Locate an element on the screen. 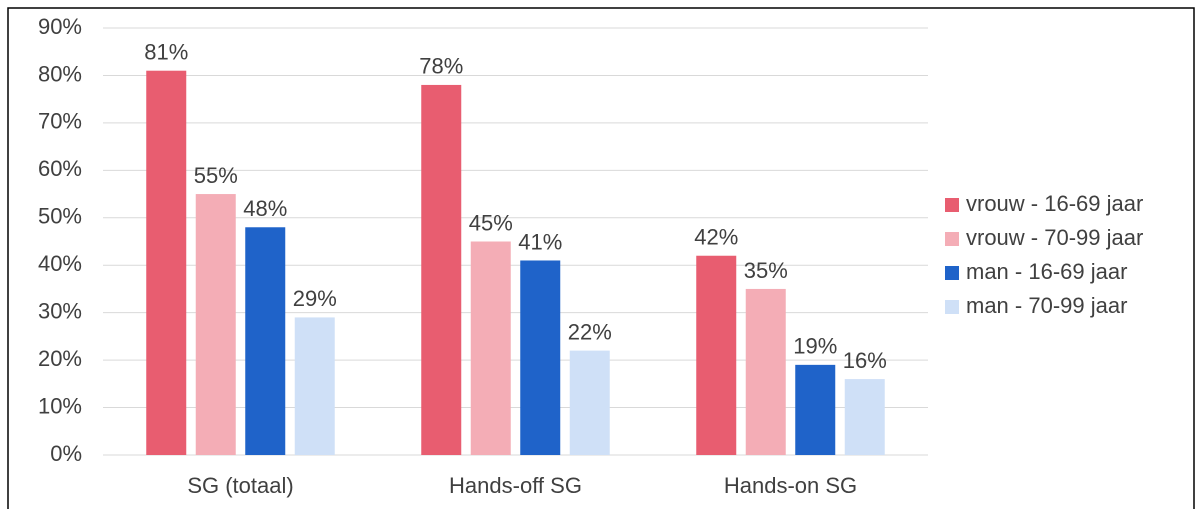 This screenshot has height=509, width=1200. y-tick-label: 60% is located at coordinates (60, 168).